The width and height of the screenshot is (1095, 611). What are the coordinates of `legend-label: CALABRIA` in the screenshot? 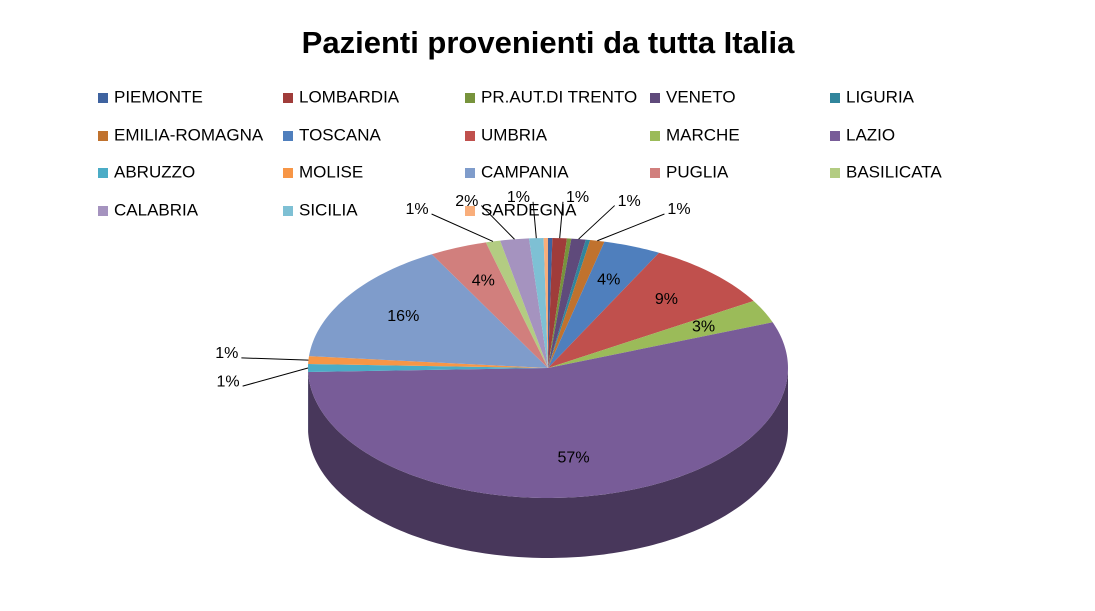 It's located at (156, 209).